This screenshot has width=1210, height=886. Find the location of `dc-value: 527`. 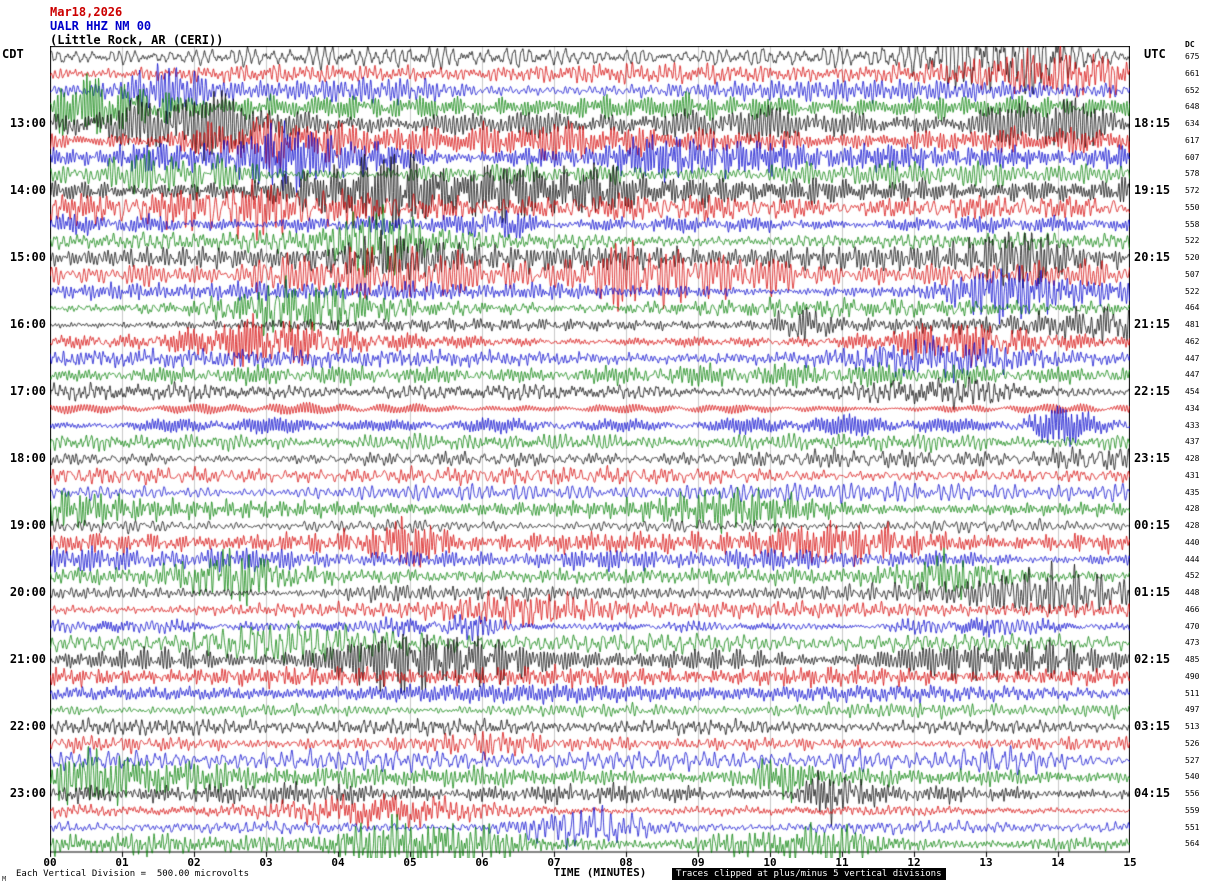

dc-value: 527 is located at coordinates (1192, 760).